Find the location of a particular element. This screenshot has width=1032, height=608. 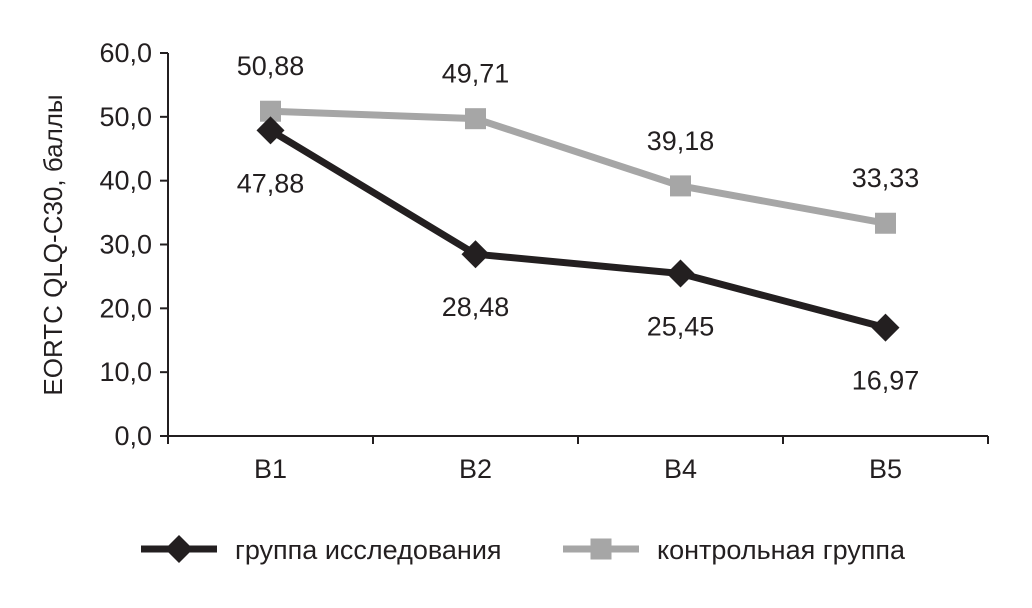

y-tick-label: 0,0 is located at coordinates (133, 436).